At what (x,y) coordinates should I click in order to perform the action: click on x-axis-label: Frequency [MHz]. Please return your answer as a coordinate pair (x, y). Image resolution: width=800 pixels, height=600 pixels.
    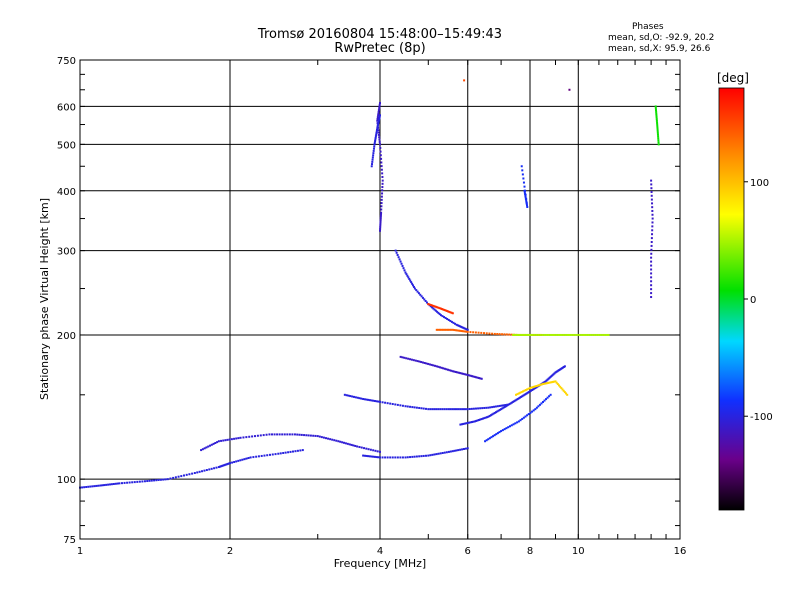
    Looking at the image, I should click on (380, 563).